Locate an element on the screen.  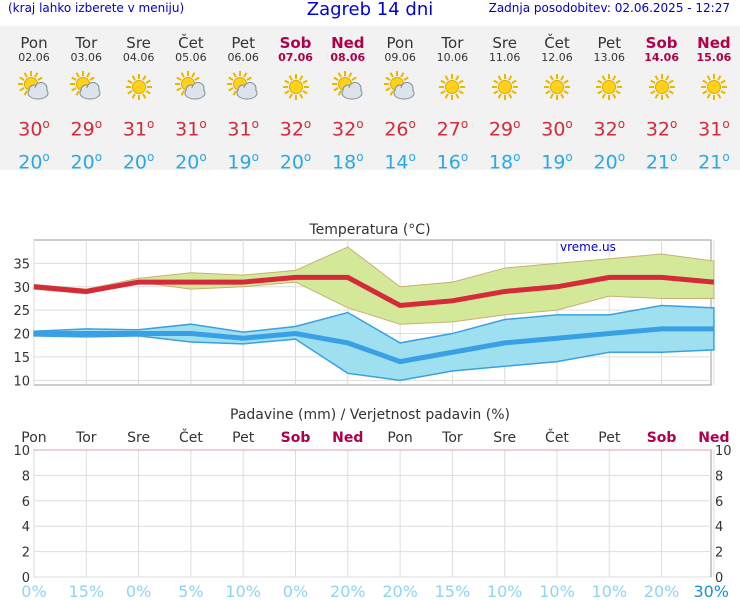
day-name: Pon is located at coordinates (34, 43).